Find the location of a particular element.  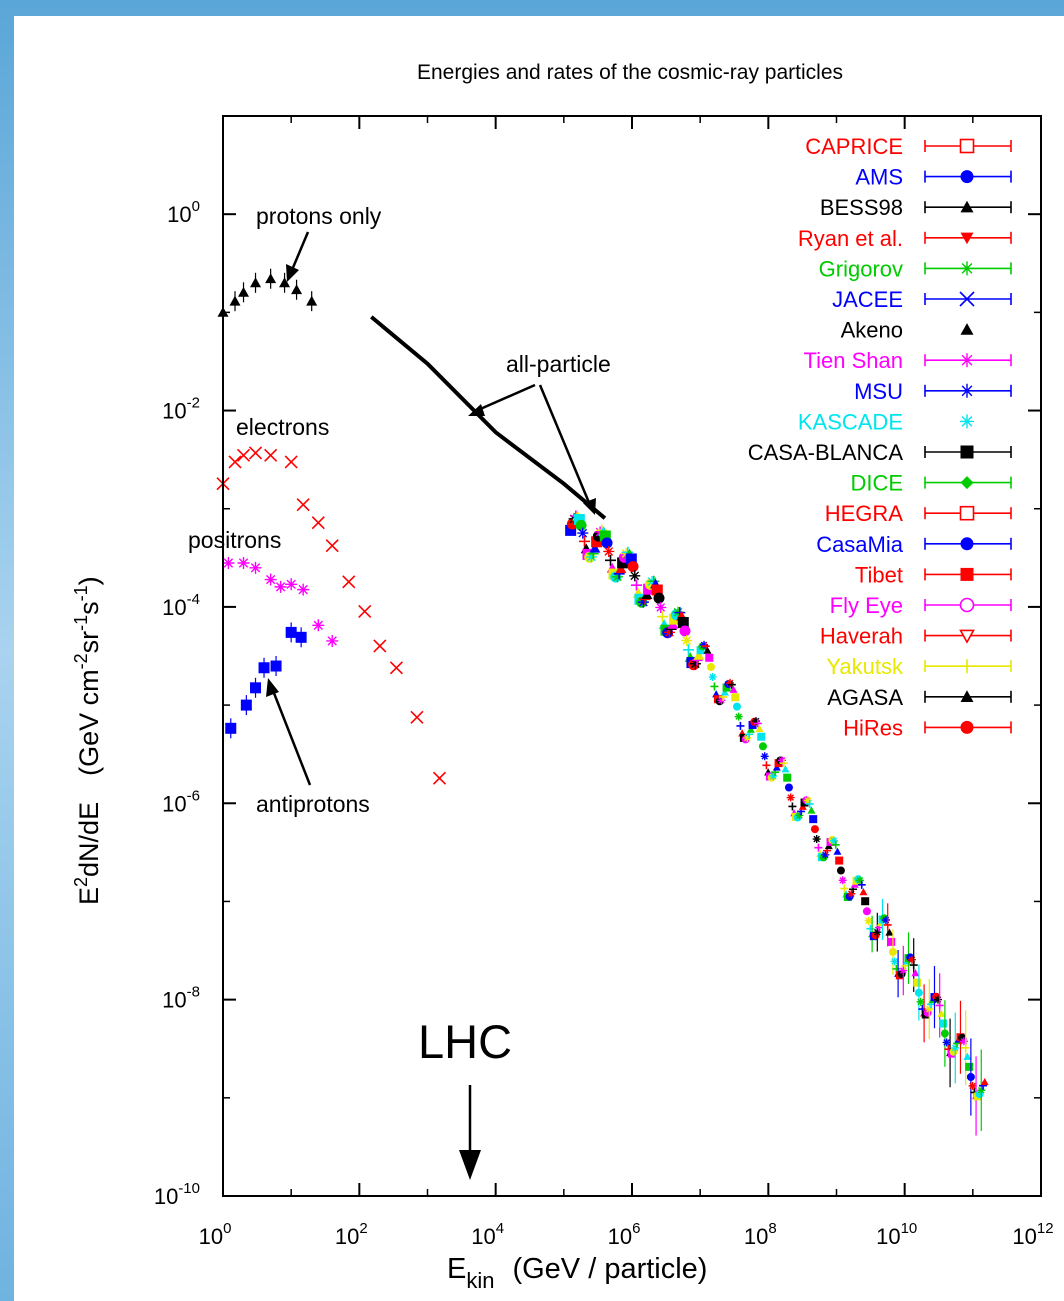

y-tick-label: 10⁻² is located at coordinates (181, 409).